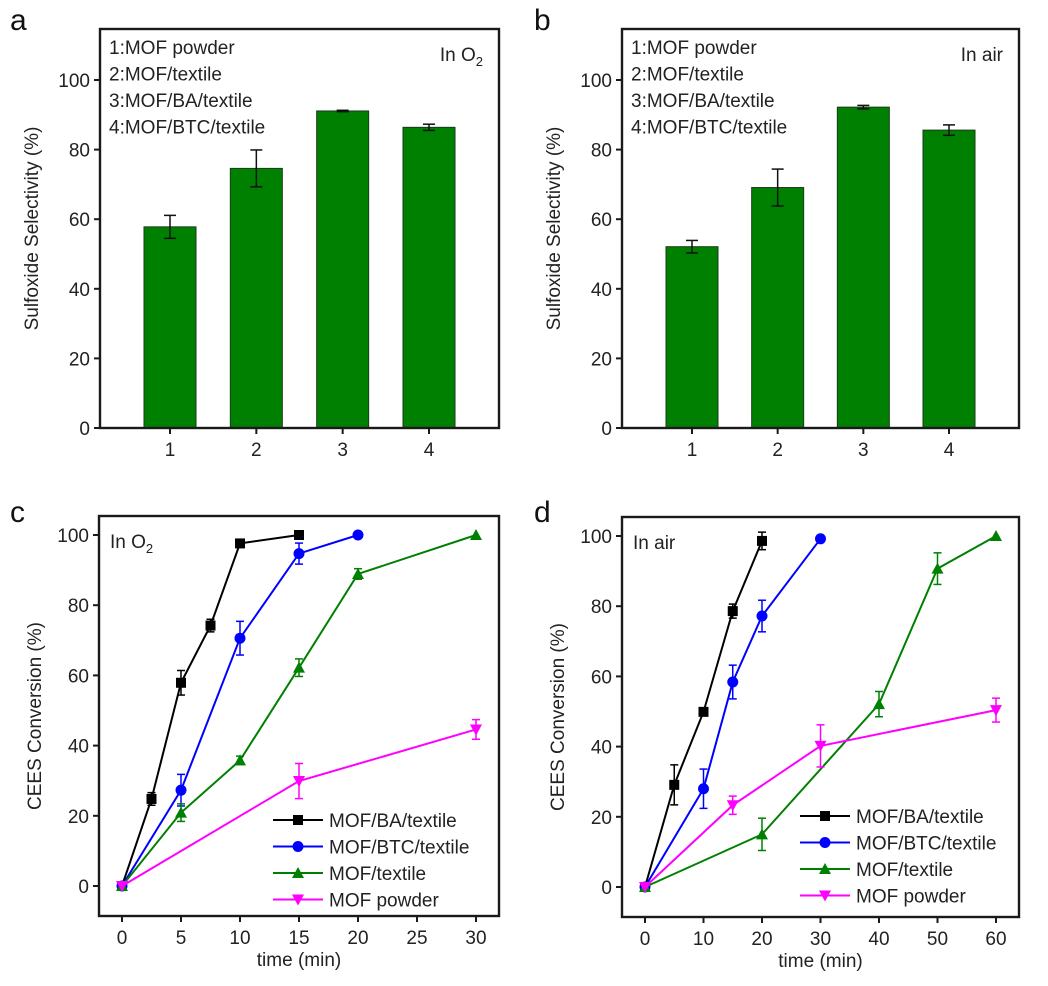 This screenshot has height=986, width=1048. I want to click on series-mof-textile, so click(299, 710).